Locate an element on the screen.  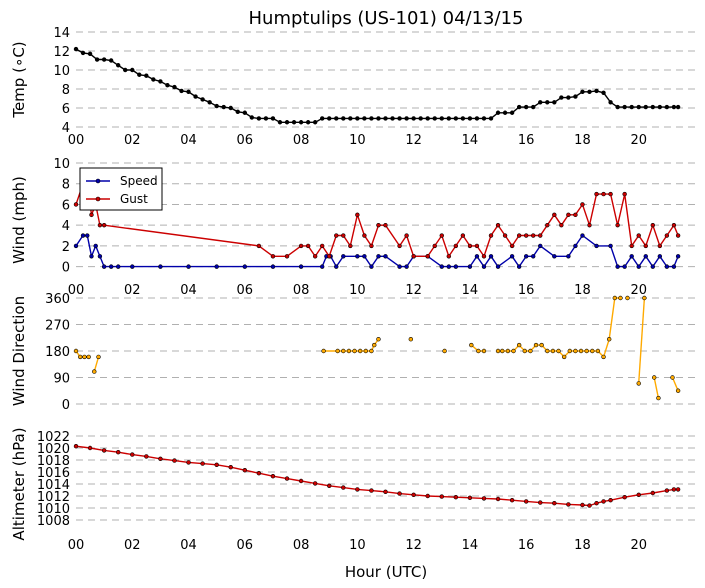
y-tick-label: 1022 is located at coordinates (53, 437).